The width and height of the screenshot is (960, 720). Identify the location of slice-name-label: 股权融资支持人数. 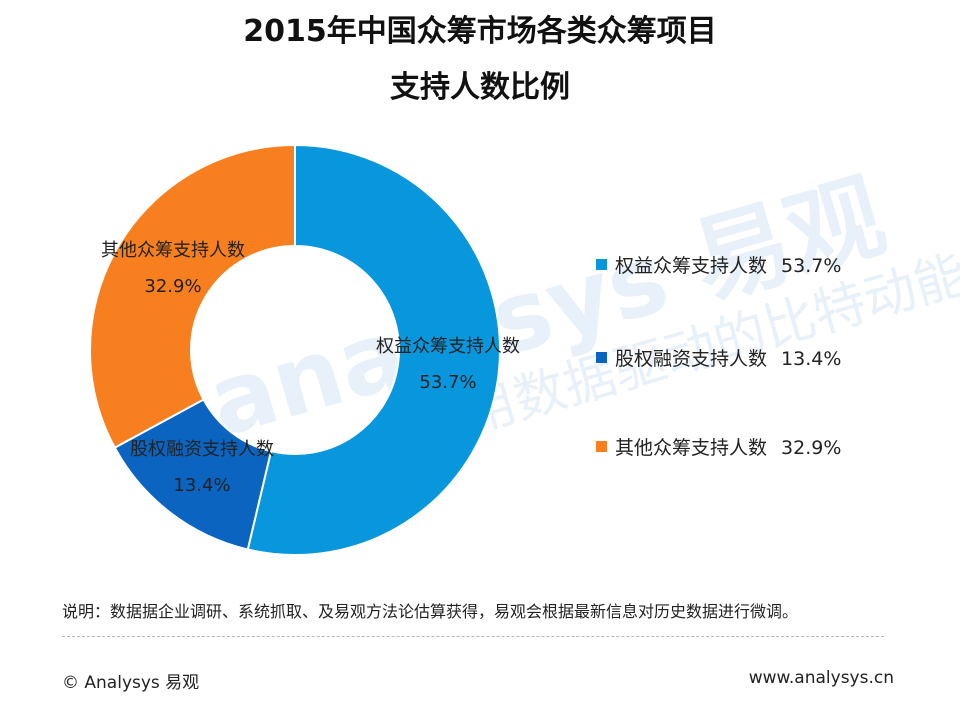
(202, 449).